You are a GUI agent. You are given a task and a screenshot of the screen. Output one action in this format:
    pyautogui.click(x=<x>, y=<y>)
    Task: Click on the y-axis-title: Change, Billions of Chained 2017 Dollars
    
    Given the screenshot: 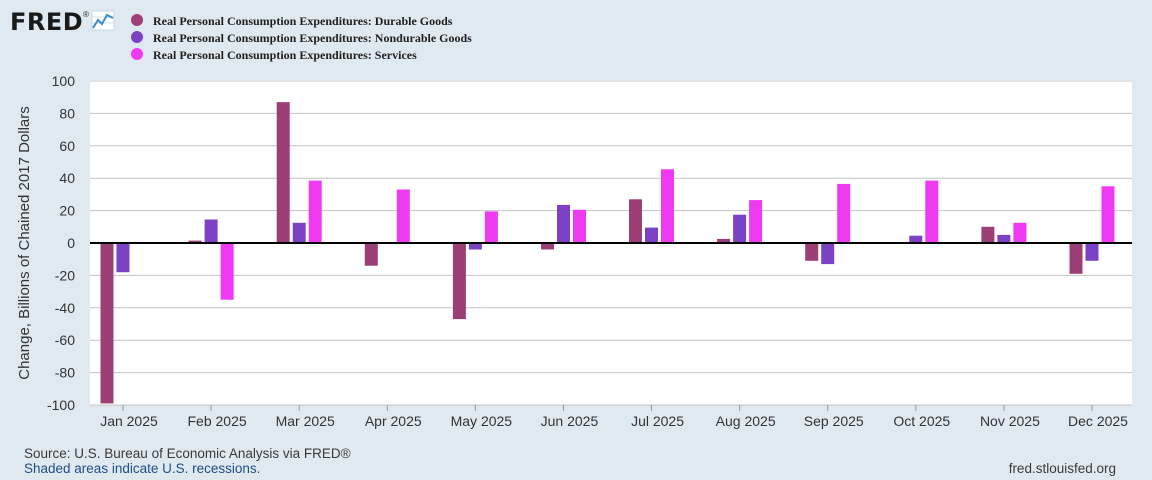 What is the action you would take?
    pyautogui.click(x=24, y=243)
    